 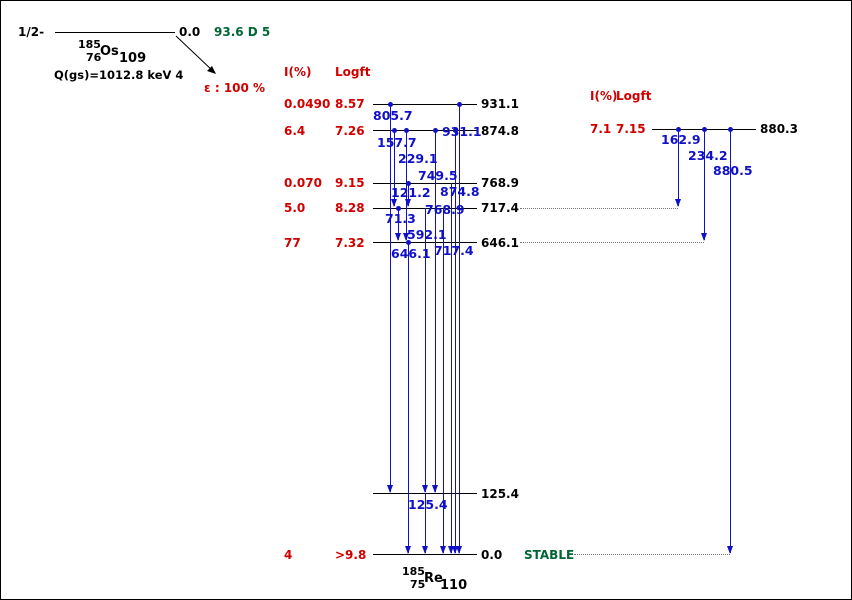 What do you see at coordinates (307, 104) in the screenshot?
I see `level-intensity-931: 0.0490` at bounding box center [307, 104].